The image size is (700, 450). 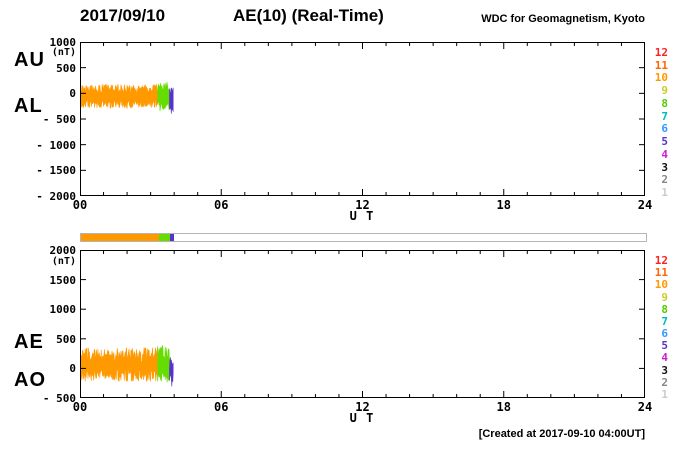 What do you see at coordinates (56, 196) in the screenshot?
I see `y-tick-label: - 2000` at bounding box center [56, 196].